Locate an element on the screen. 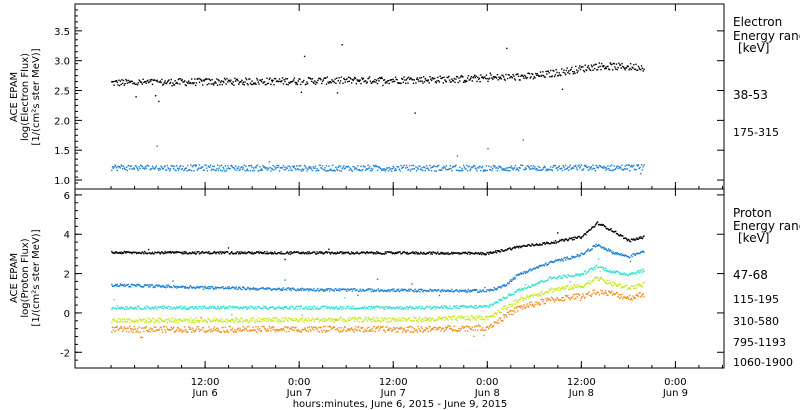 This screenshot has height=410, width=800. electron-legend-38-53: 38-53 is located at coordinates (750, 95).